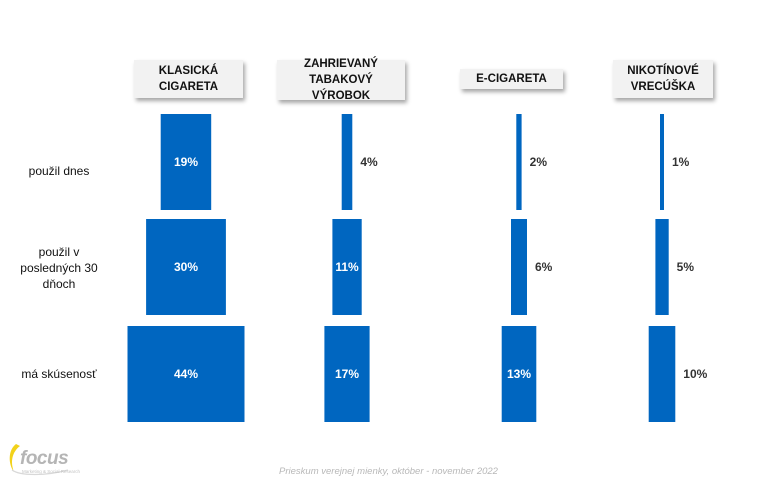 This screenshot has height=483, width=777. I want to click on data-label-r2-c2: 11%, so click(347, 267).